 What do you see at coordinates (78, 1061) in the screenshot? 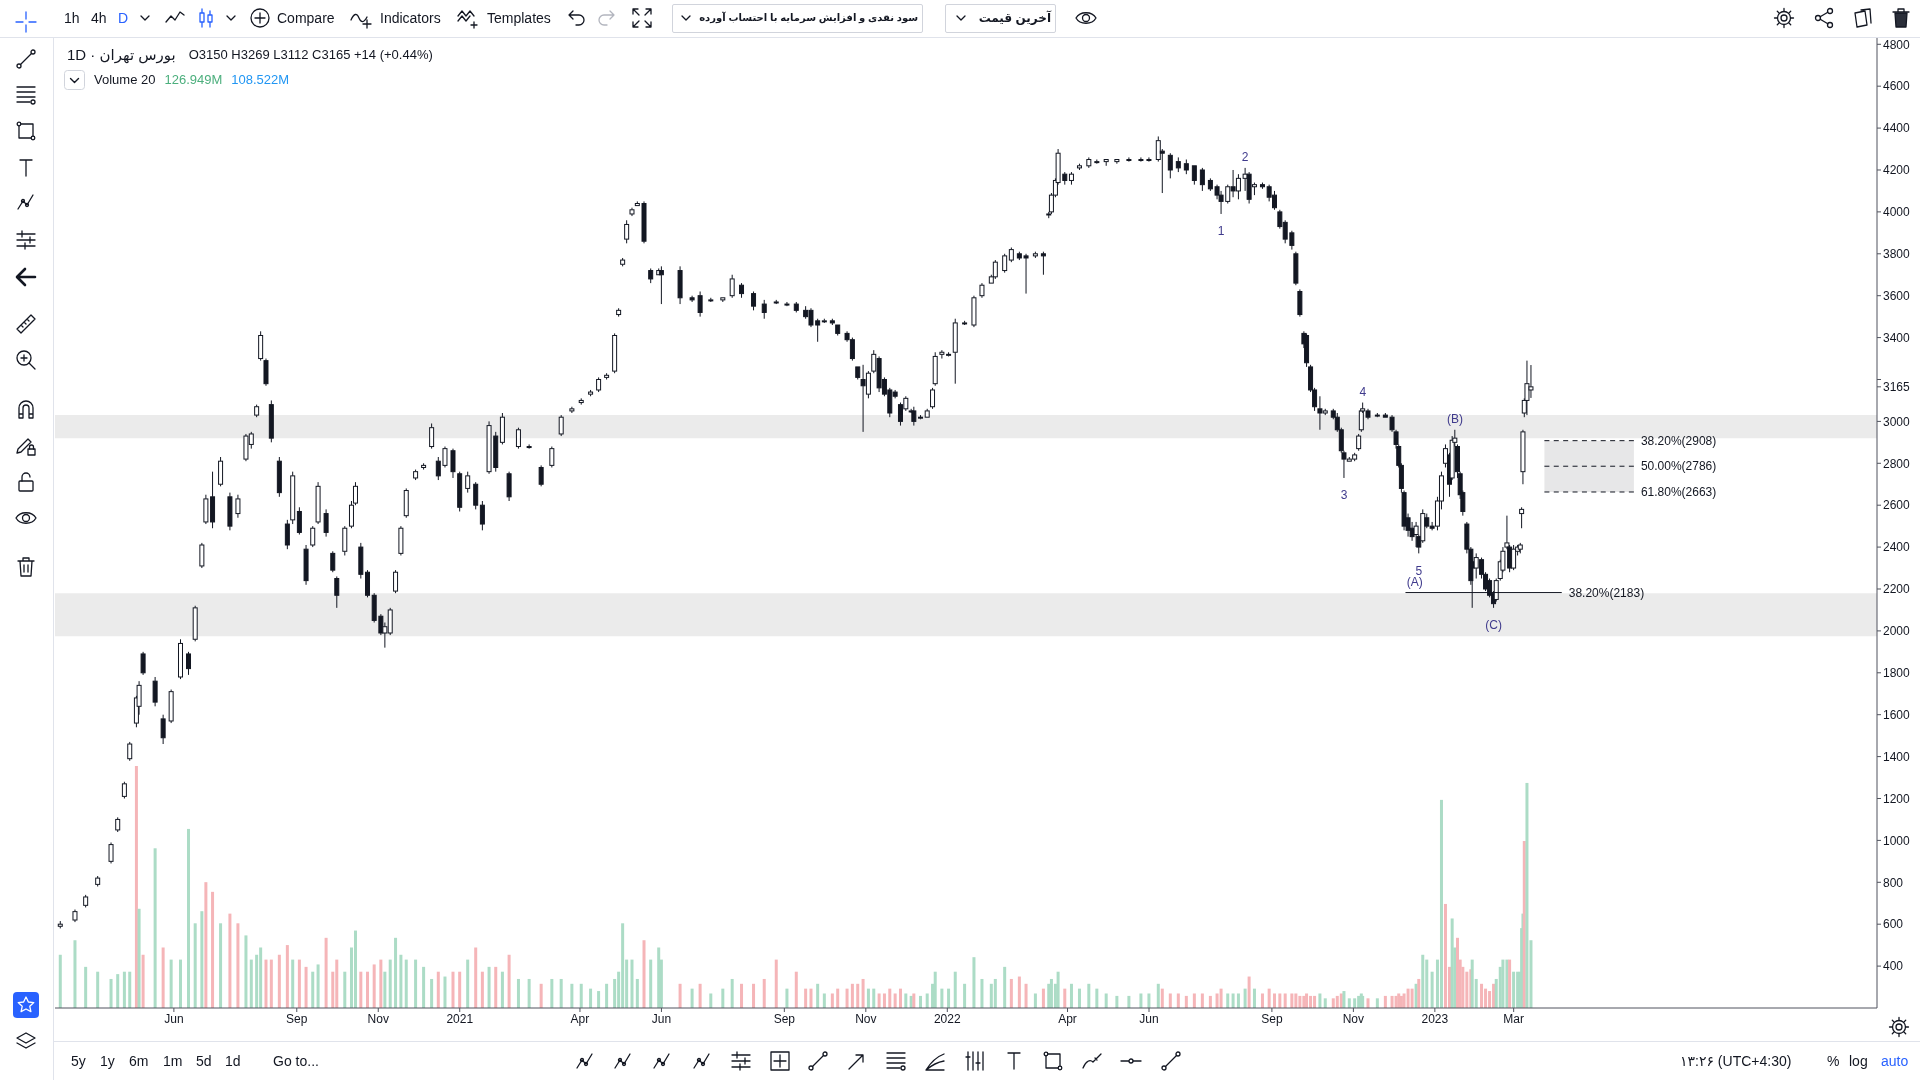
I see `text: 5y` at bounding box center [78, 1061].